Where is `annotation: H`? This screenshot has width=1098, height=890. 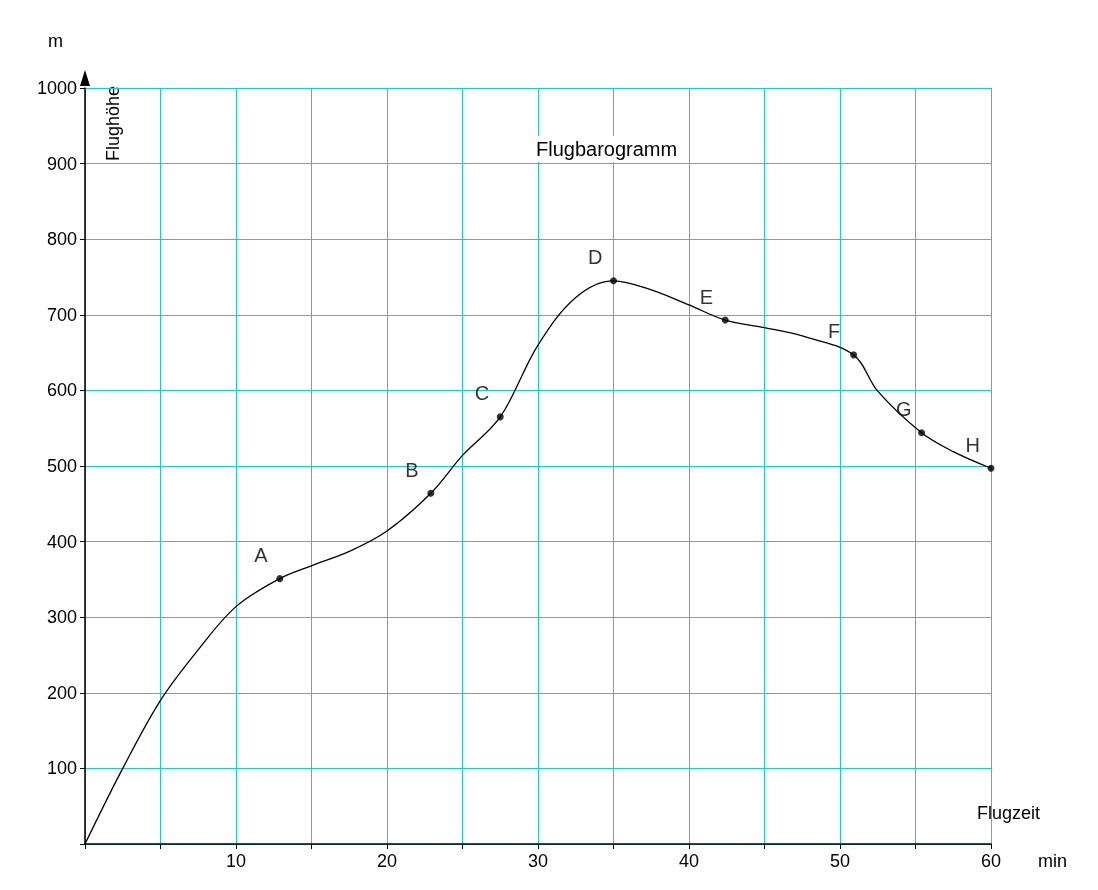
annotation: H is located at coordinates (972, 444).